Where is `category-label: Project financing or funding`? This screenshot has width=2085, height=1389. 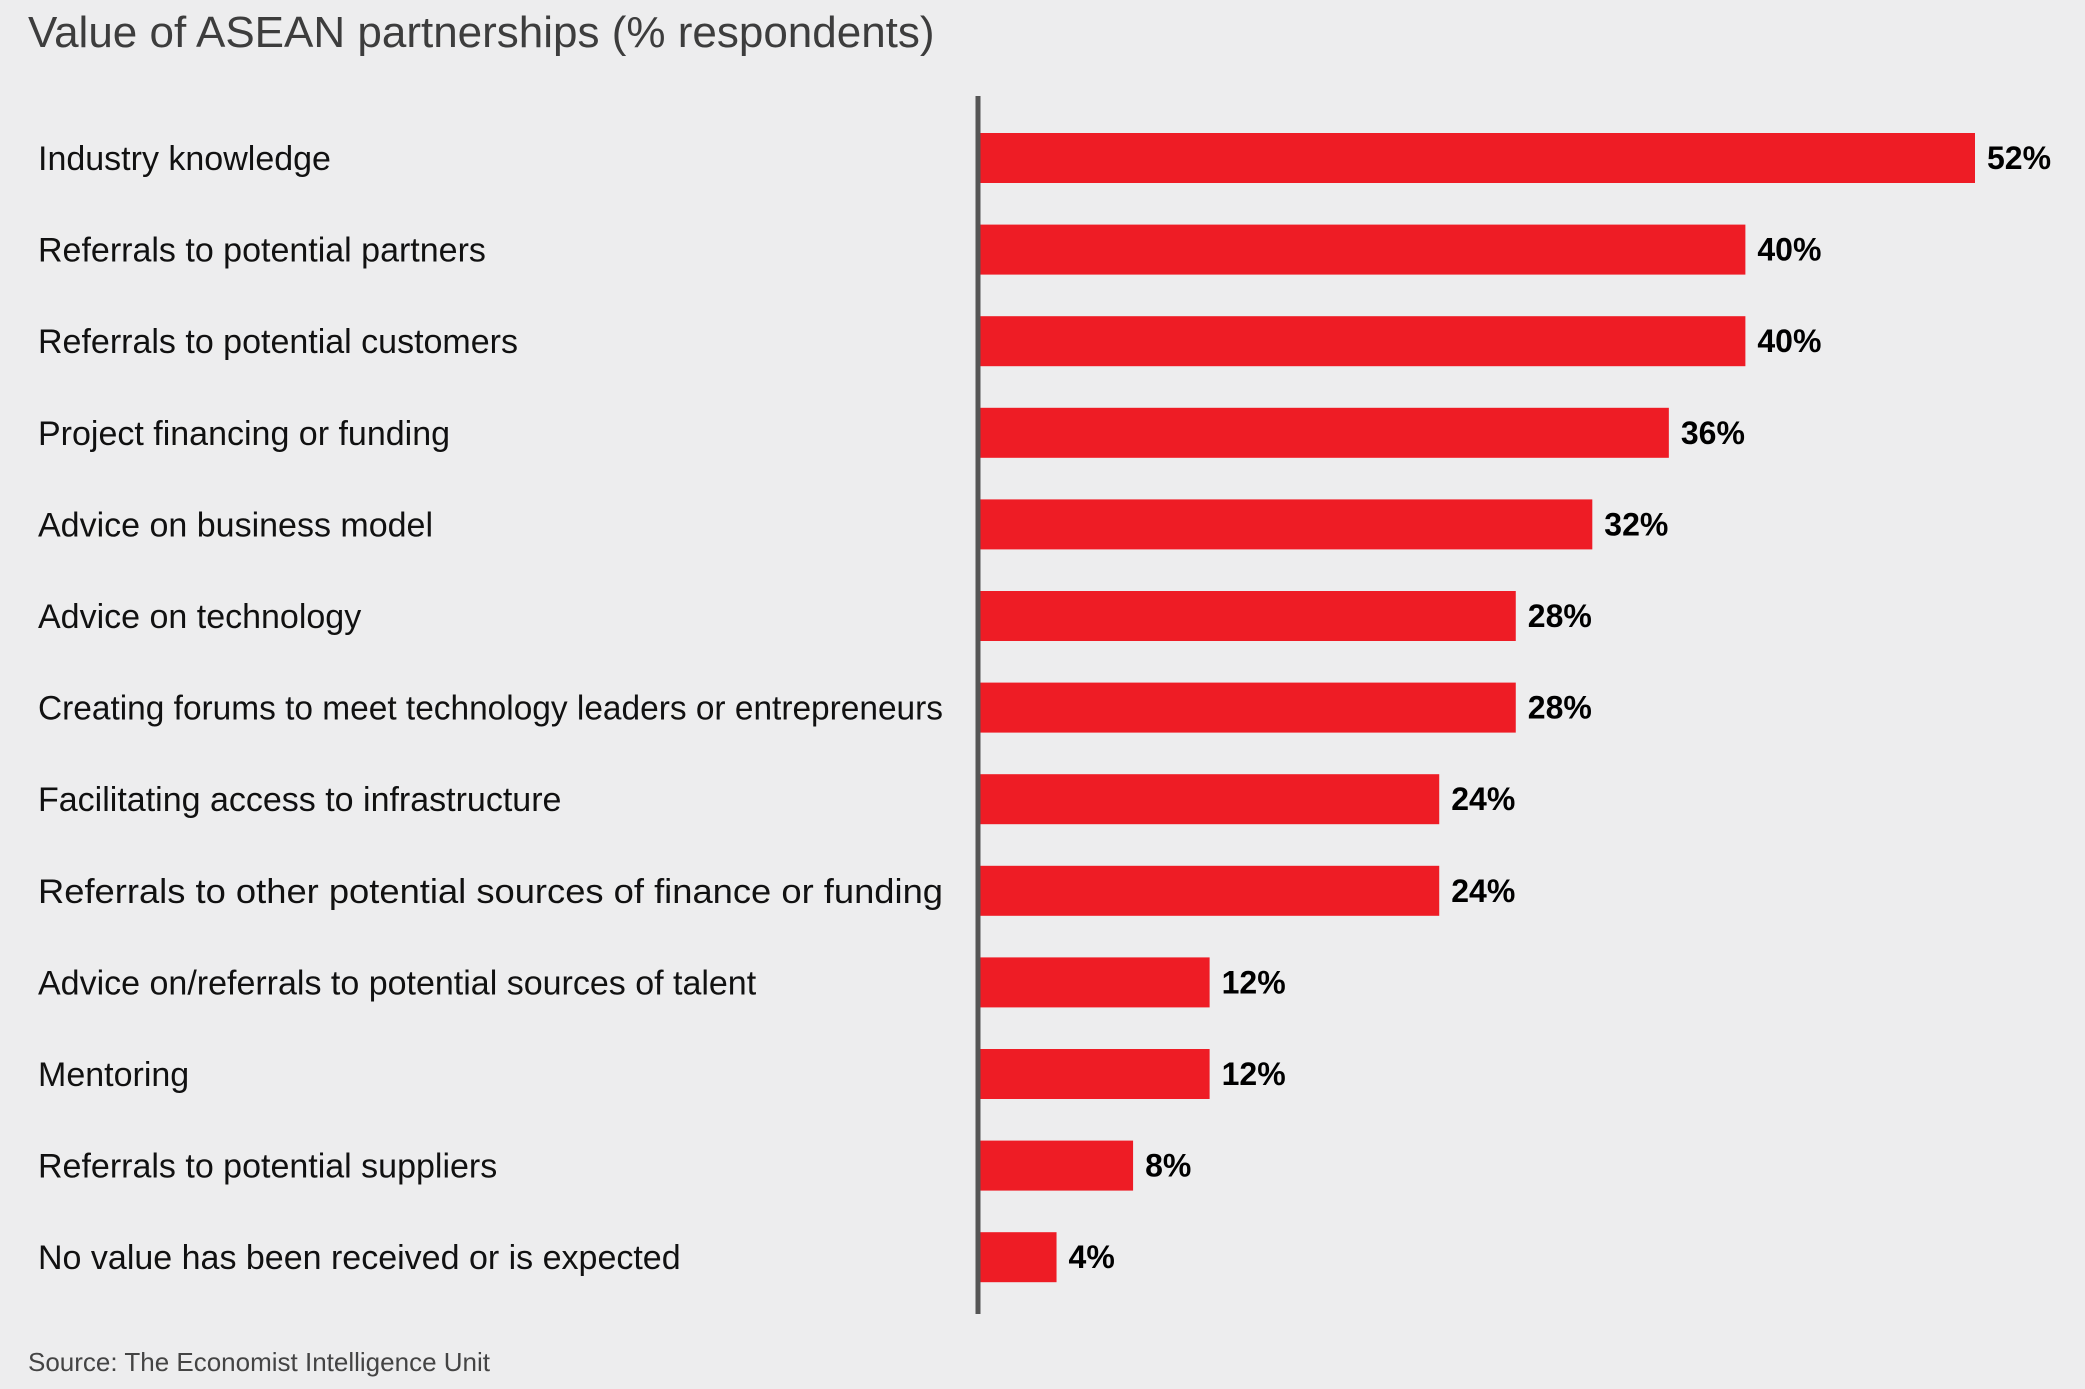 category-label: Project financing or funding is located at coordinates (244, 434).